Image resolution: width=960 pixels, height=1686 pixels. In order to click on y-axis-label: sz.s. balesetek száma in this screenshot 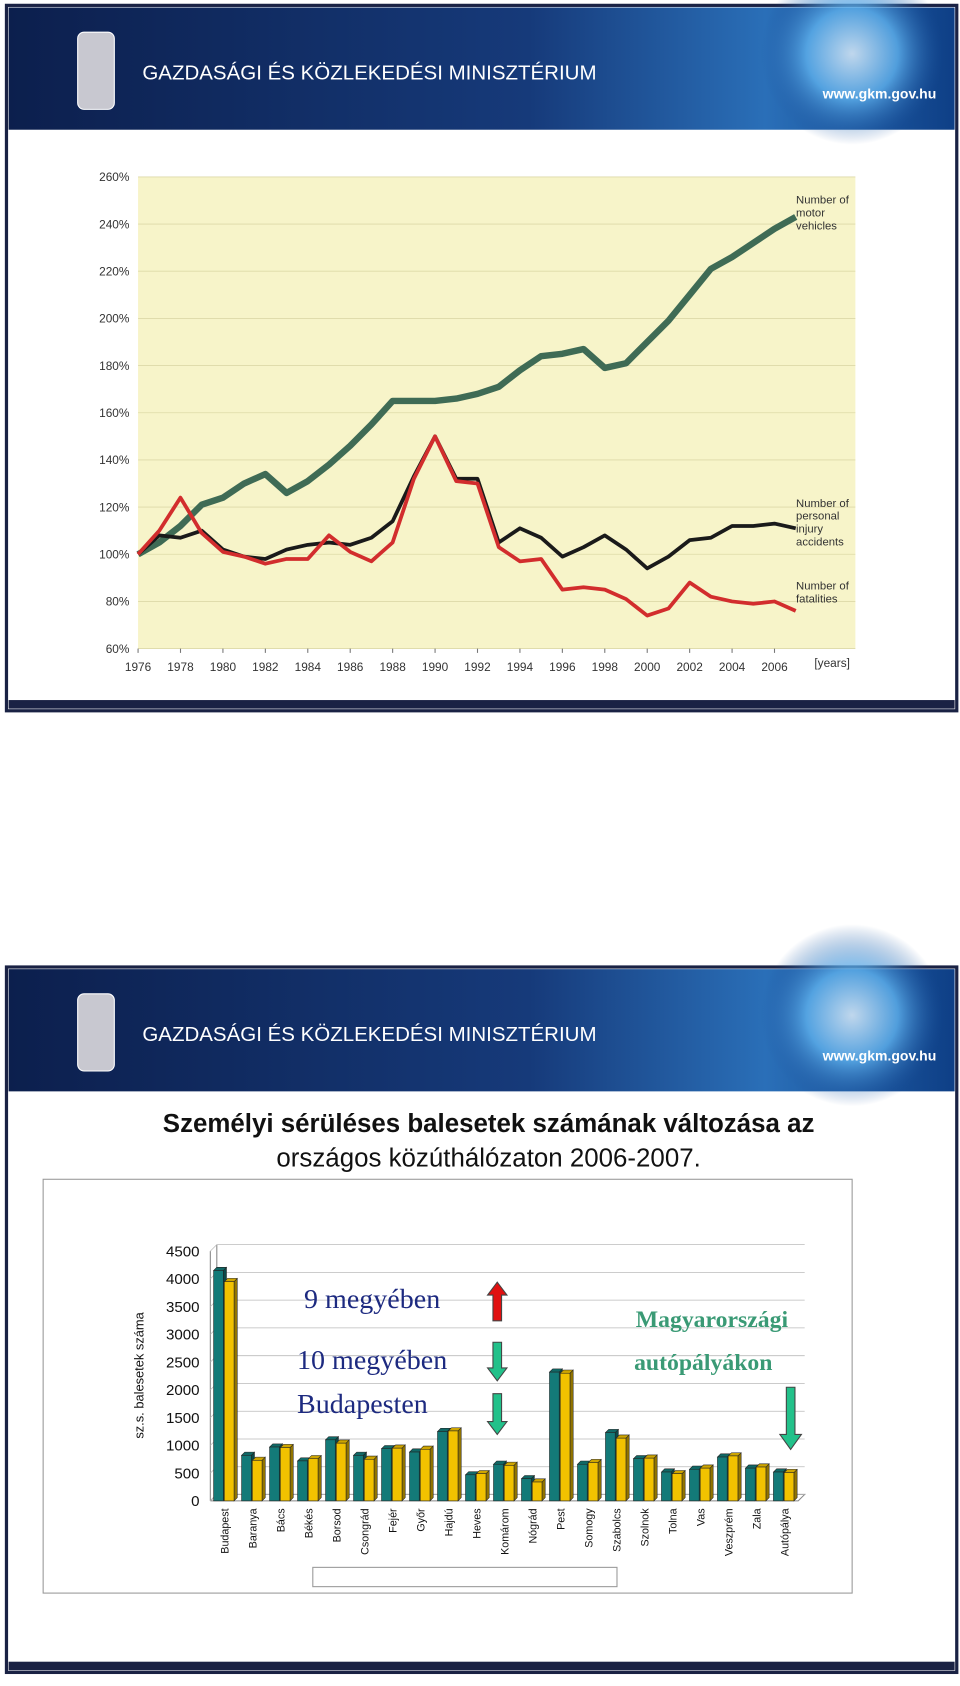, I will do `click(138, 1374)`.